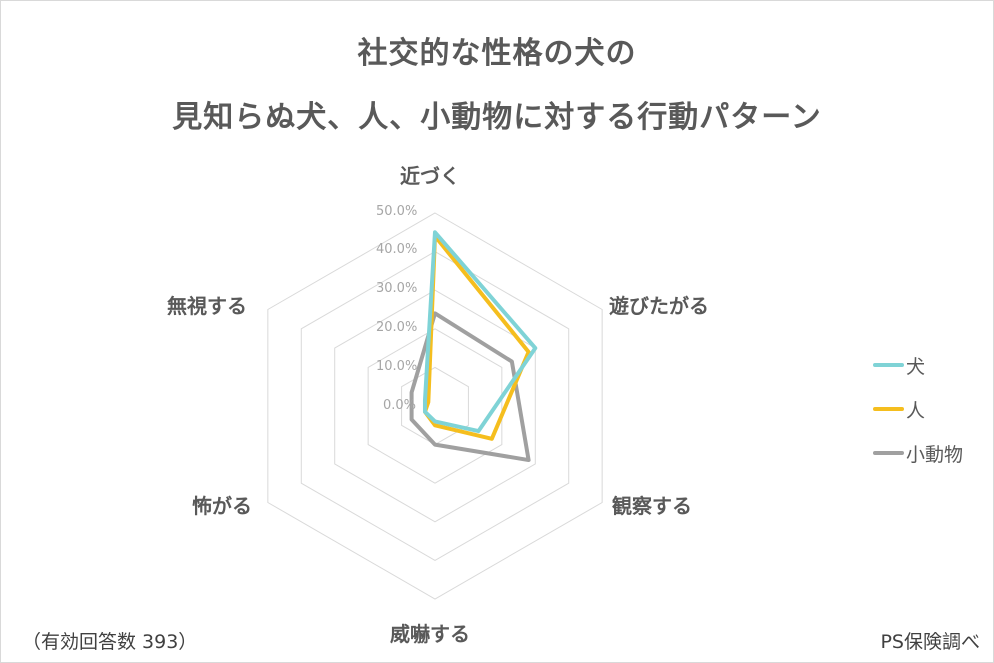 This screenshot has width=994, height=663. What do you see at coordinates (397, 288) in the screenshot?
I see `tick-label-30: 30.0%` at bounding box center [397, 288].